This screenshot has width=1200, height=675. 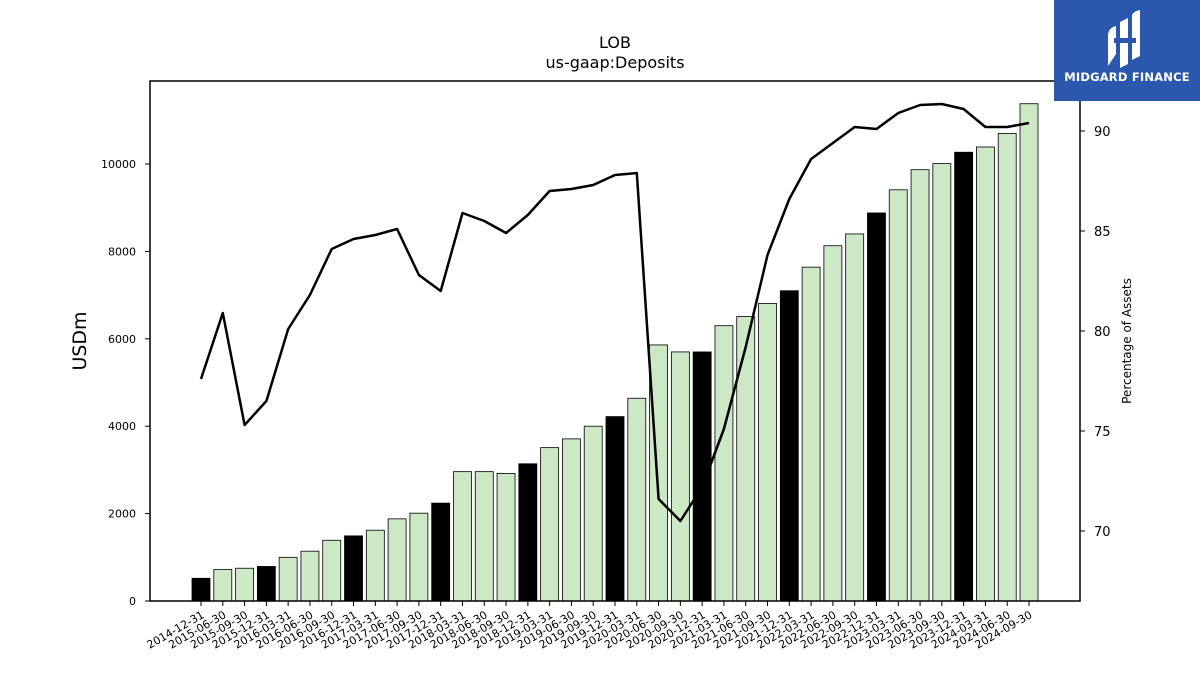 I want to click on y2-axis-label: Percentage of Assets, so click(x=1127, y=341).